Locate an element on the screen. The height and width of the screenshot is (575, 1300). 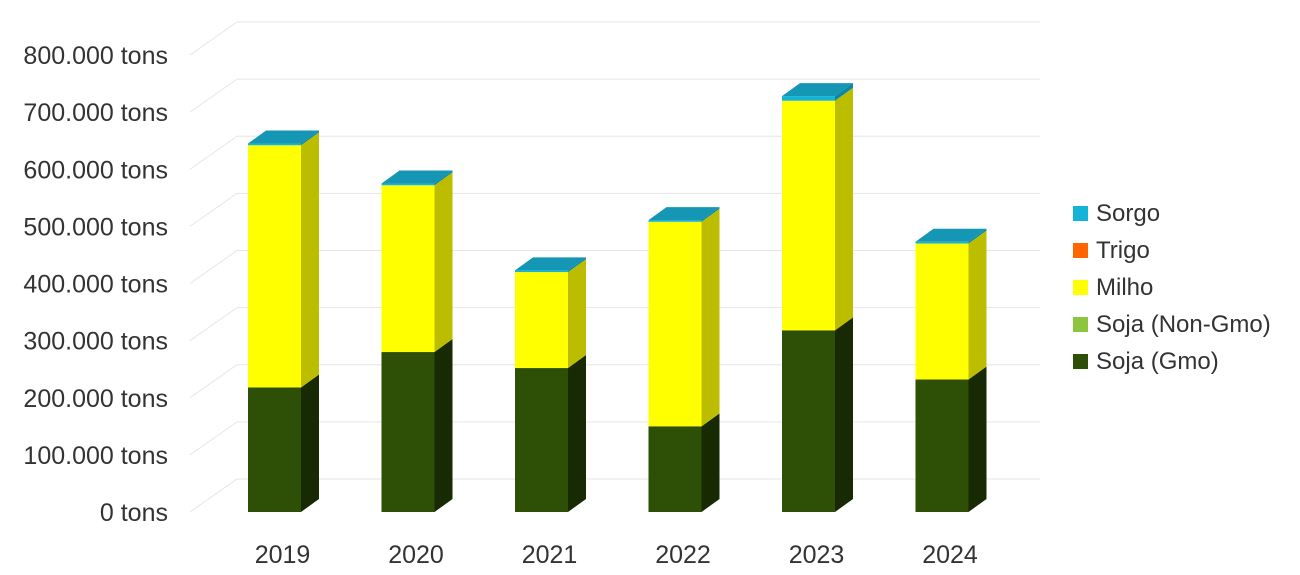
y-tick-label: 400.000 tons is located at coordinates (95, 285).